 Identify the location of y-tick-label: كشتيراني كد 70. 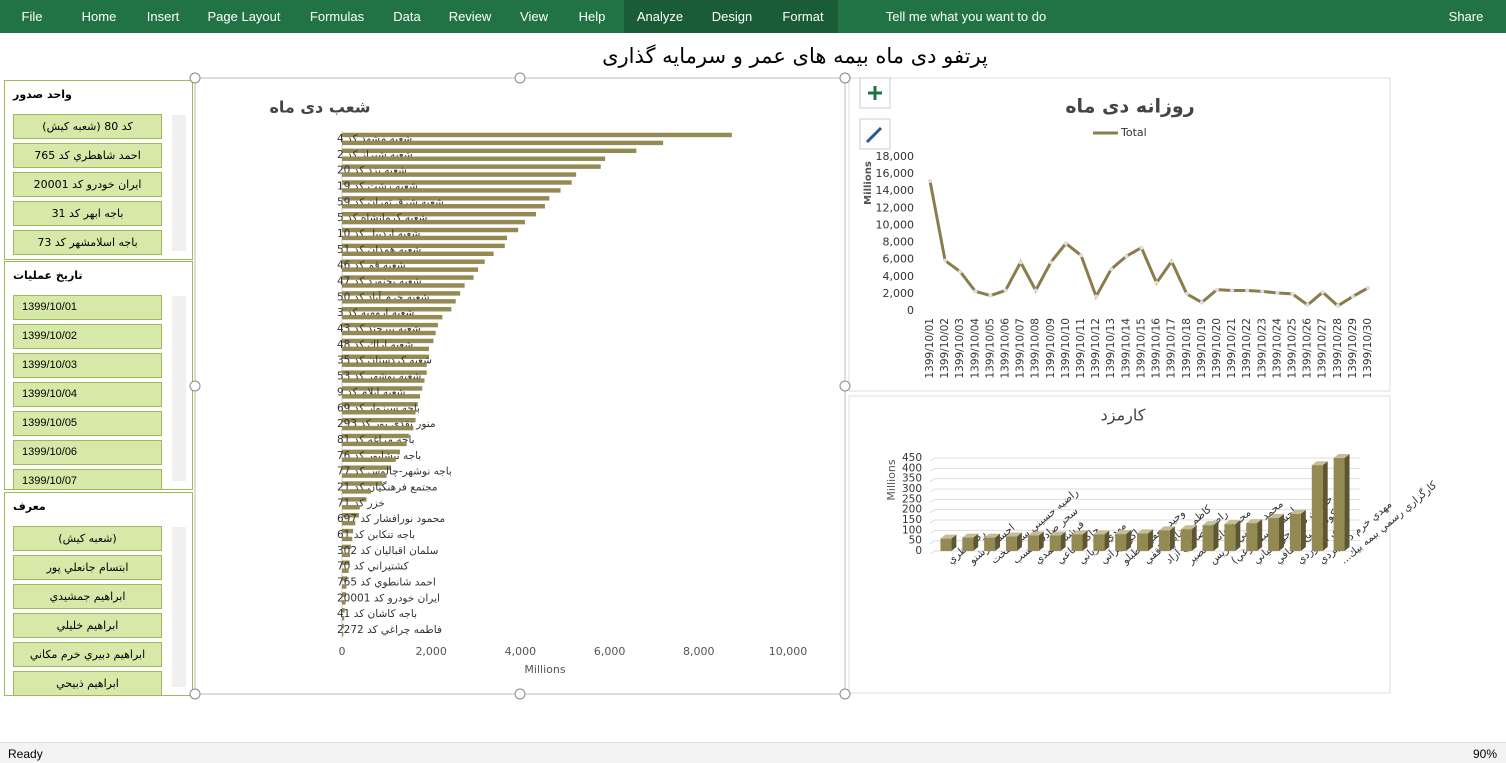
(373, 567).